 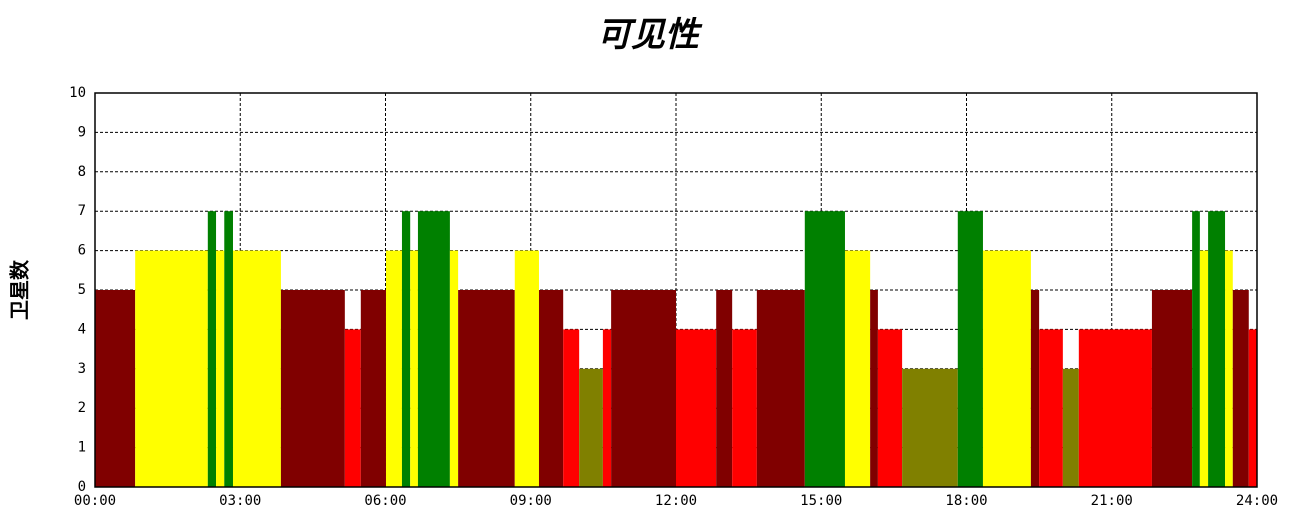 What do you see at coordinates (240, 501) in the screenshot?
I see `x-tick-label: 03:00` at bounding box center [240, 501].